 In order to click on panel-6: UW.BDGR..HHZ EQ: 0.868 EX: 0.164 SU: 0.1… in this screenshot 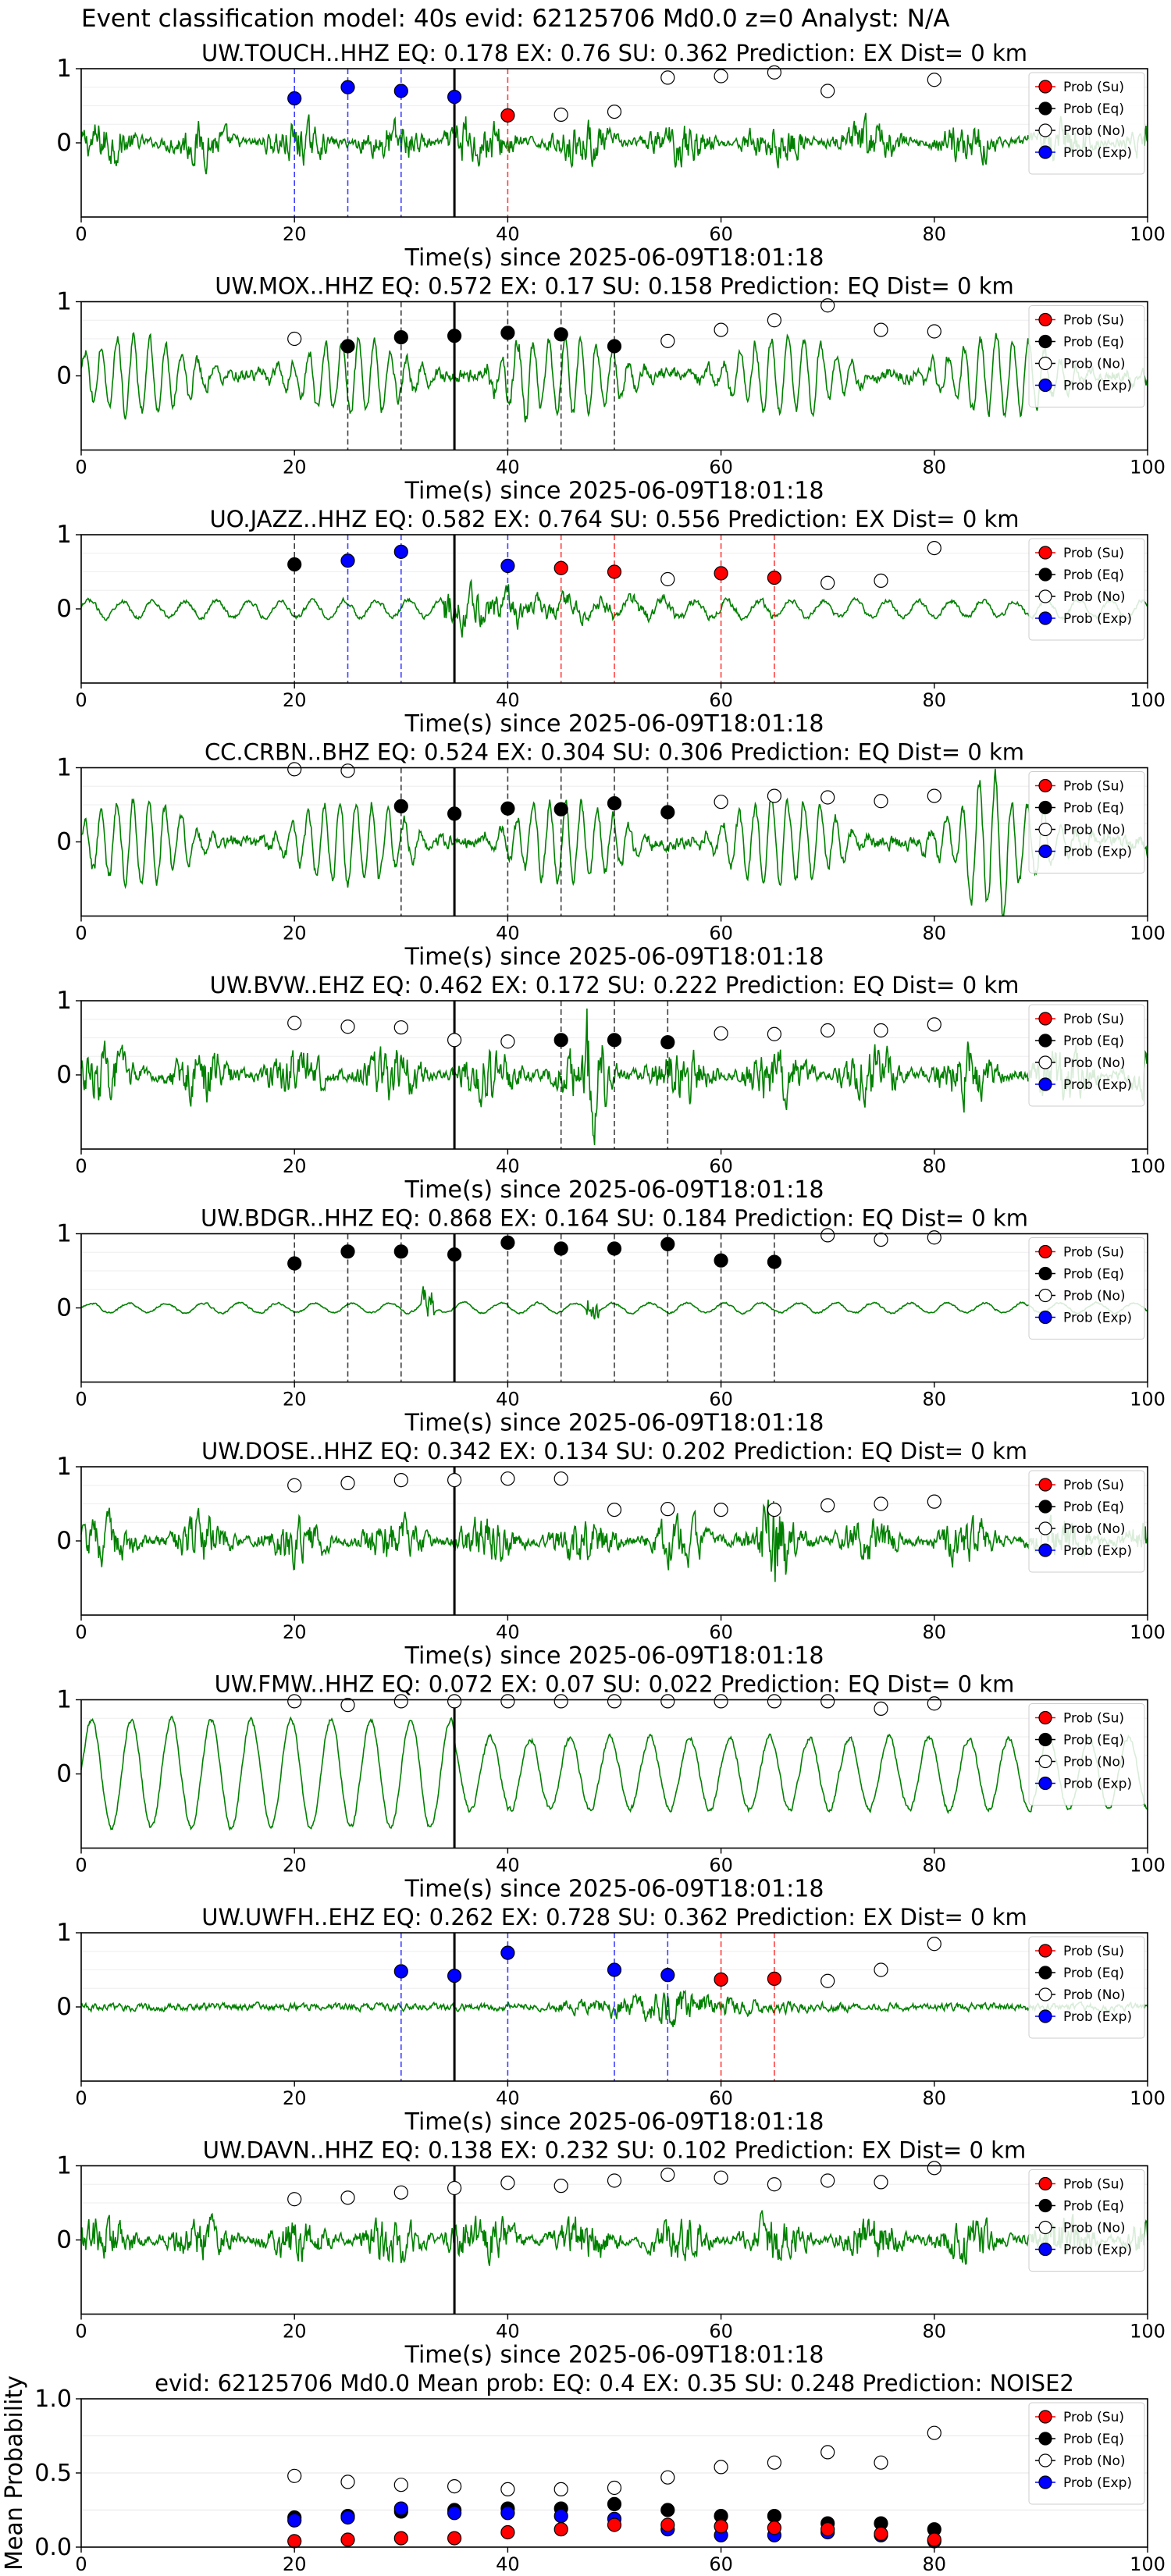, I will do `click(611, 1321)`.